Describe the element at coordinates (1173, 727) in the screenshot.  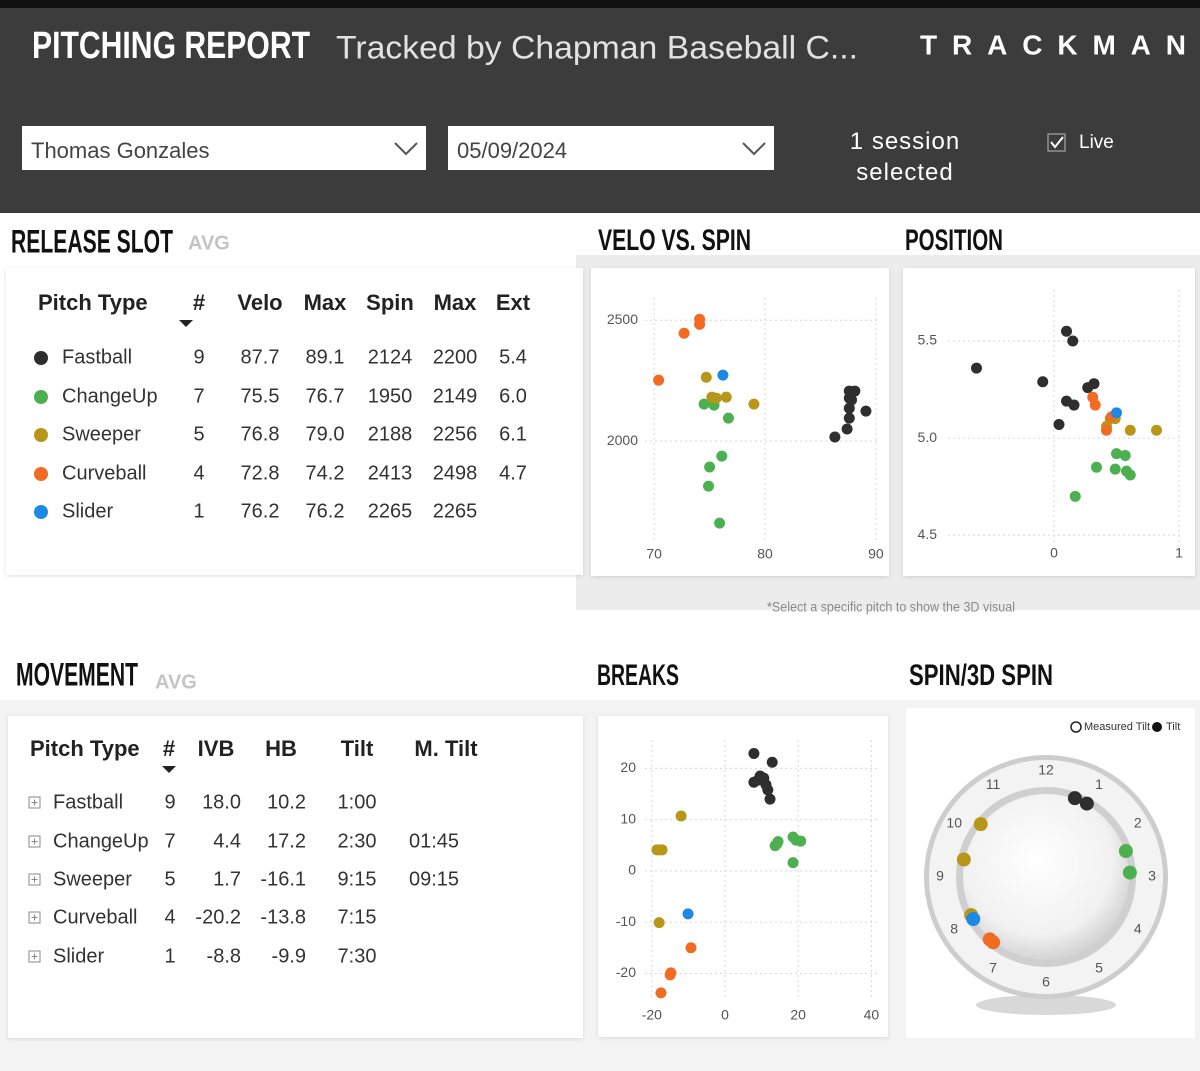
I see `legend-label: Tilt` at that location.